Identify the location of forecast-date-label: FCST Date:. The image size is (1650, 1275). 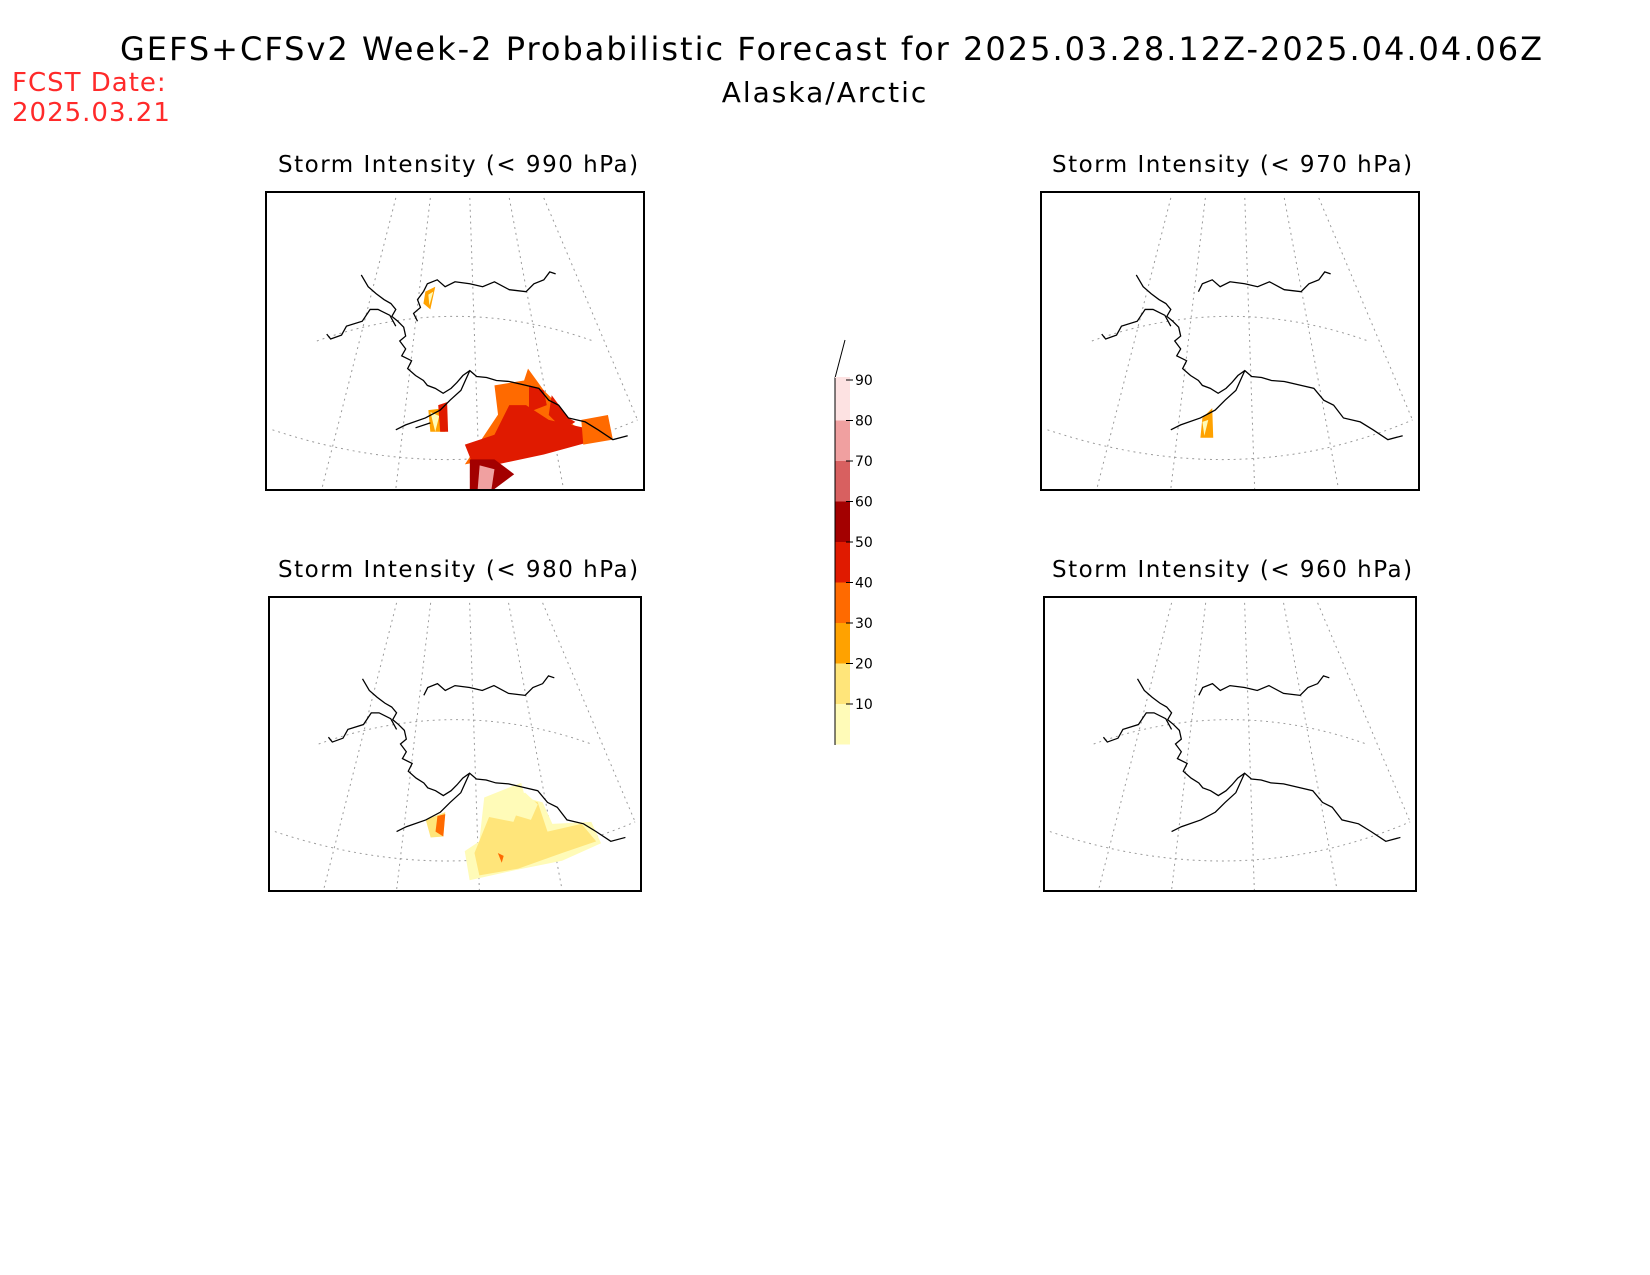
(89, 83).